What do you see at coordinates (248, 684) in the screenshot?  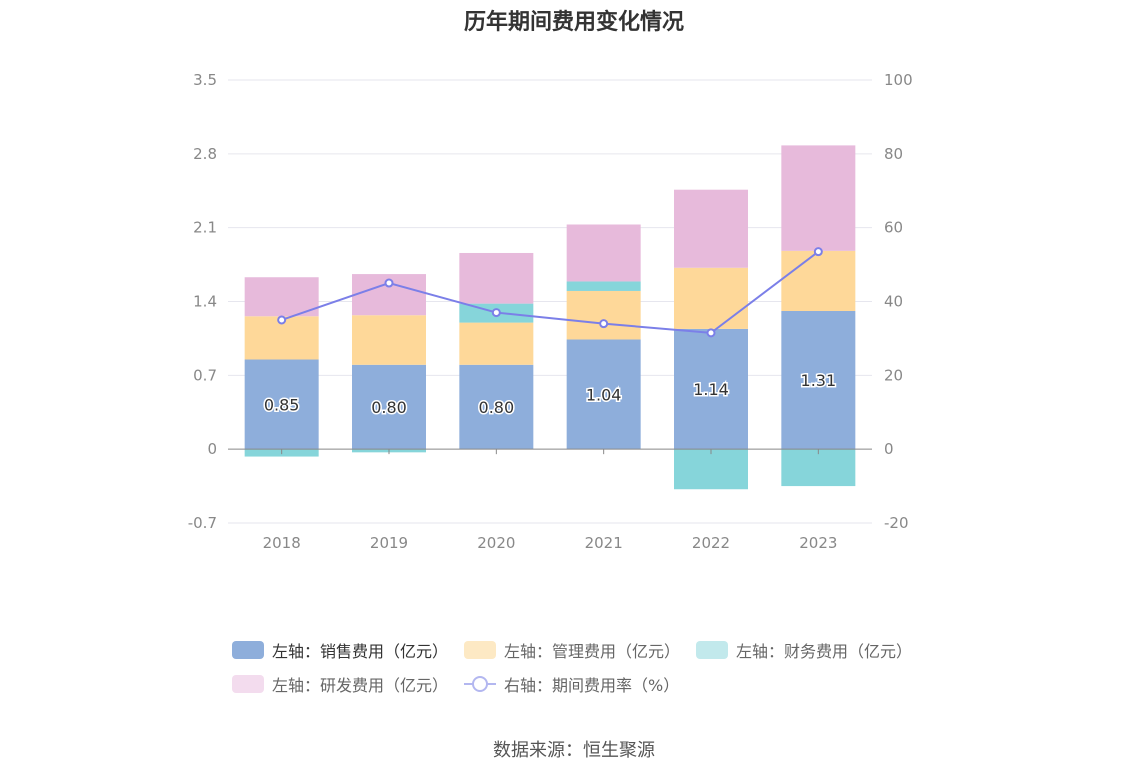 I see `legend-swatch-rnd` at bounding box center [248, 684].